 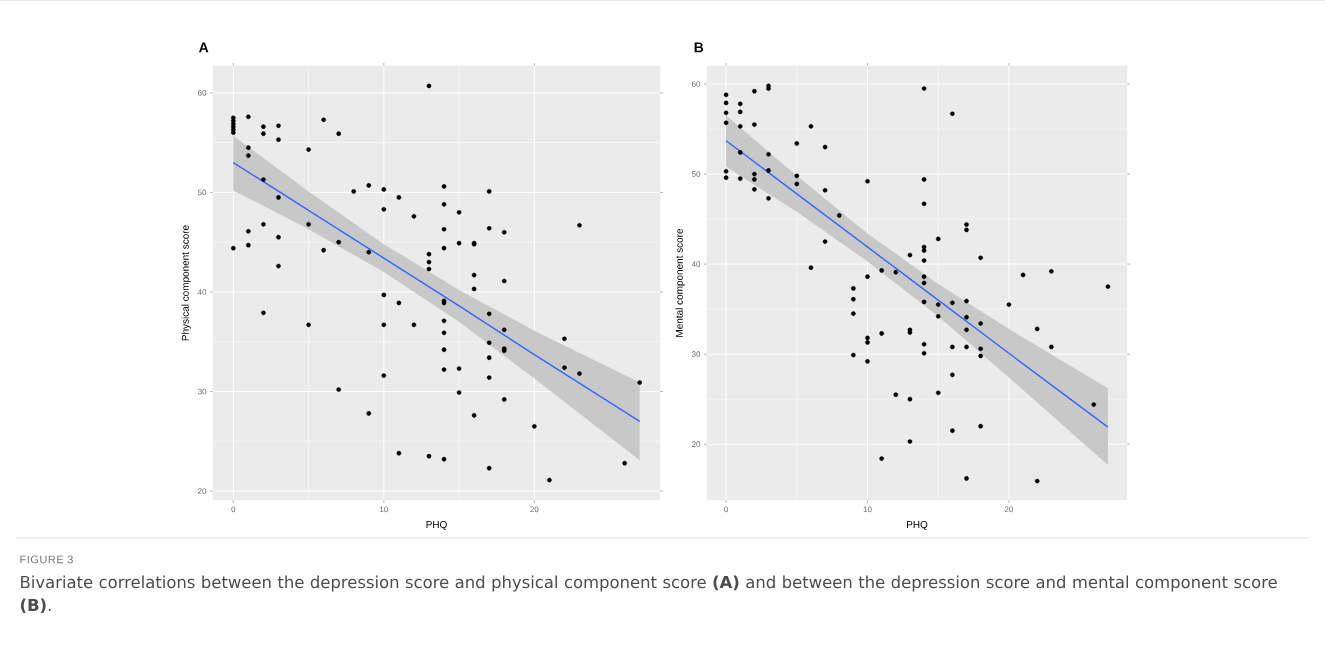 I want to click on chart-title: B, so click(x=699, y=47).